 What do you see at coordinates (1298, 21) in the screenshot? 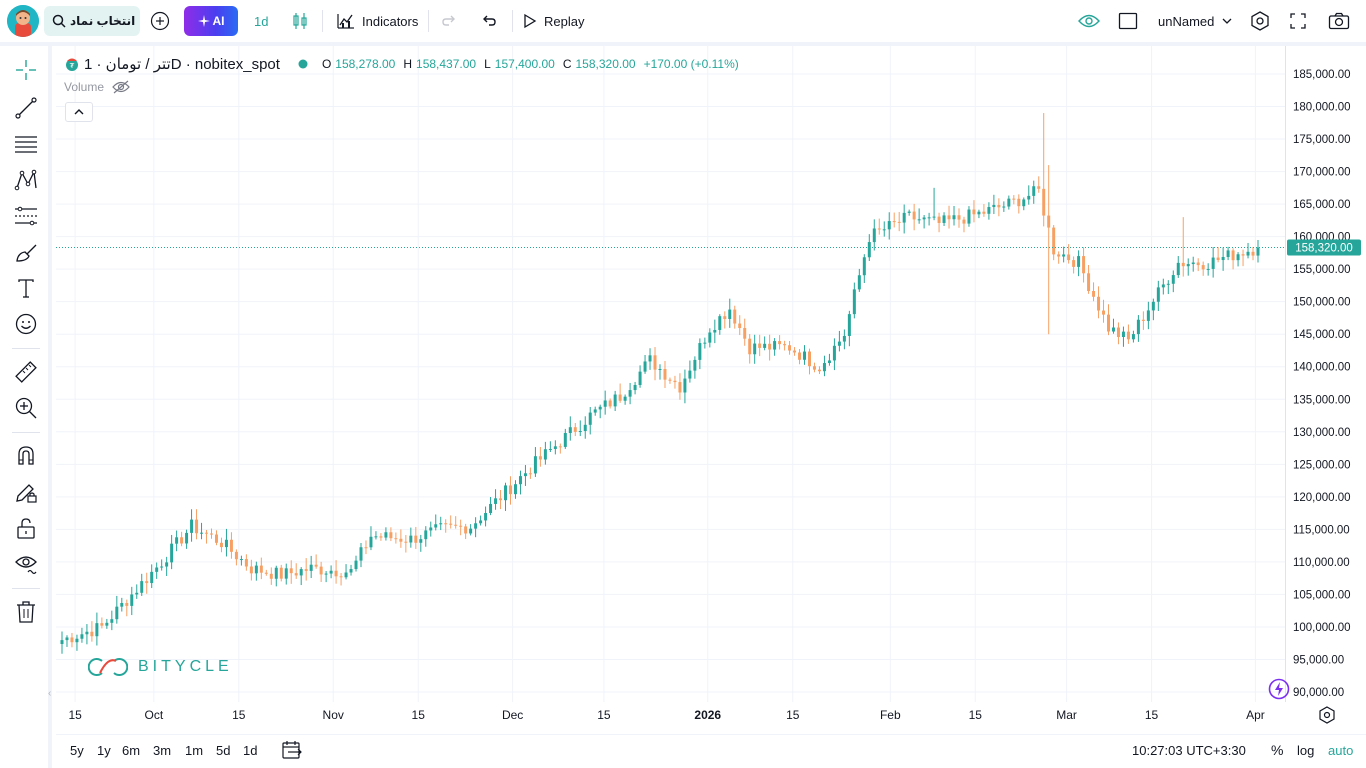
I see `fullscreen-button` at bounding box center [1298, 21].